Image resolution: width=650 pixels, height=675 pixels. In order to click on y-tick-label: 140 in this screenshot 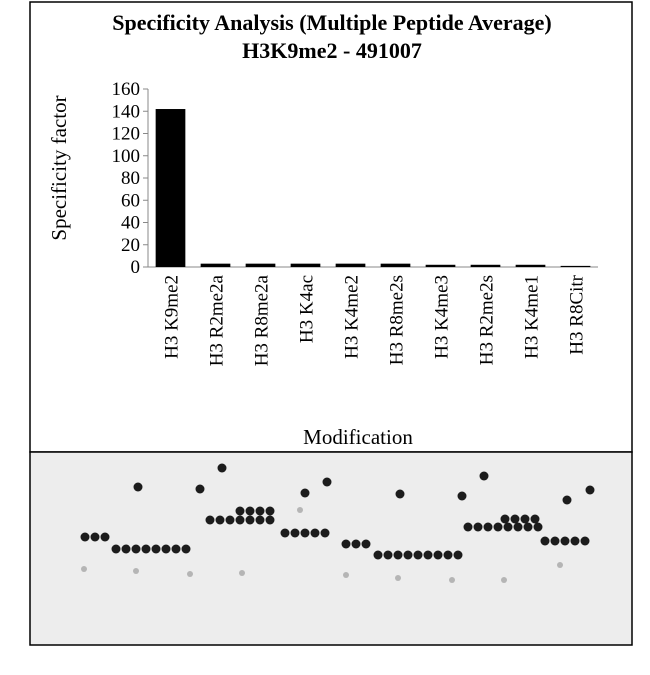, I will do `click(126, 111)`.